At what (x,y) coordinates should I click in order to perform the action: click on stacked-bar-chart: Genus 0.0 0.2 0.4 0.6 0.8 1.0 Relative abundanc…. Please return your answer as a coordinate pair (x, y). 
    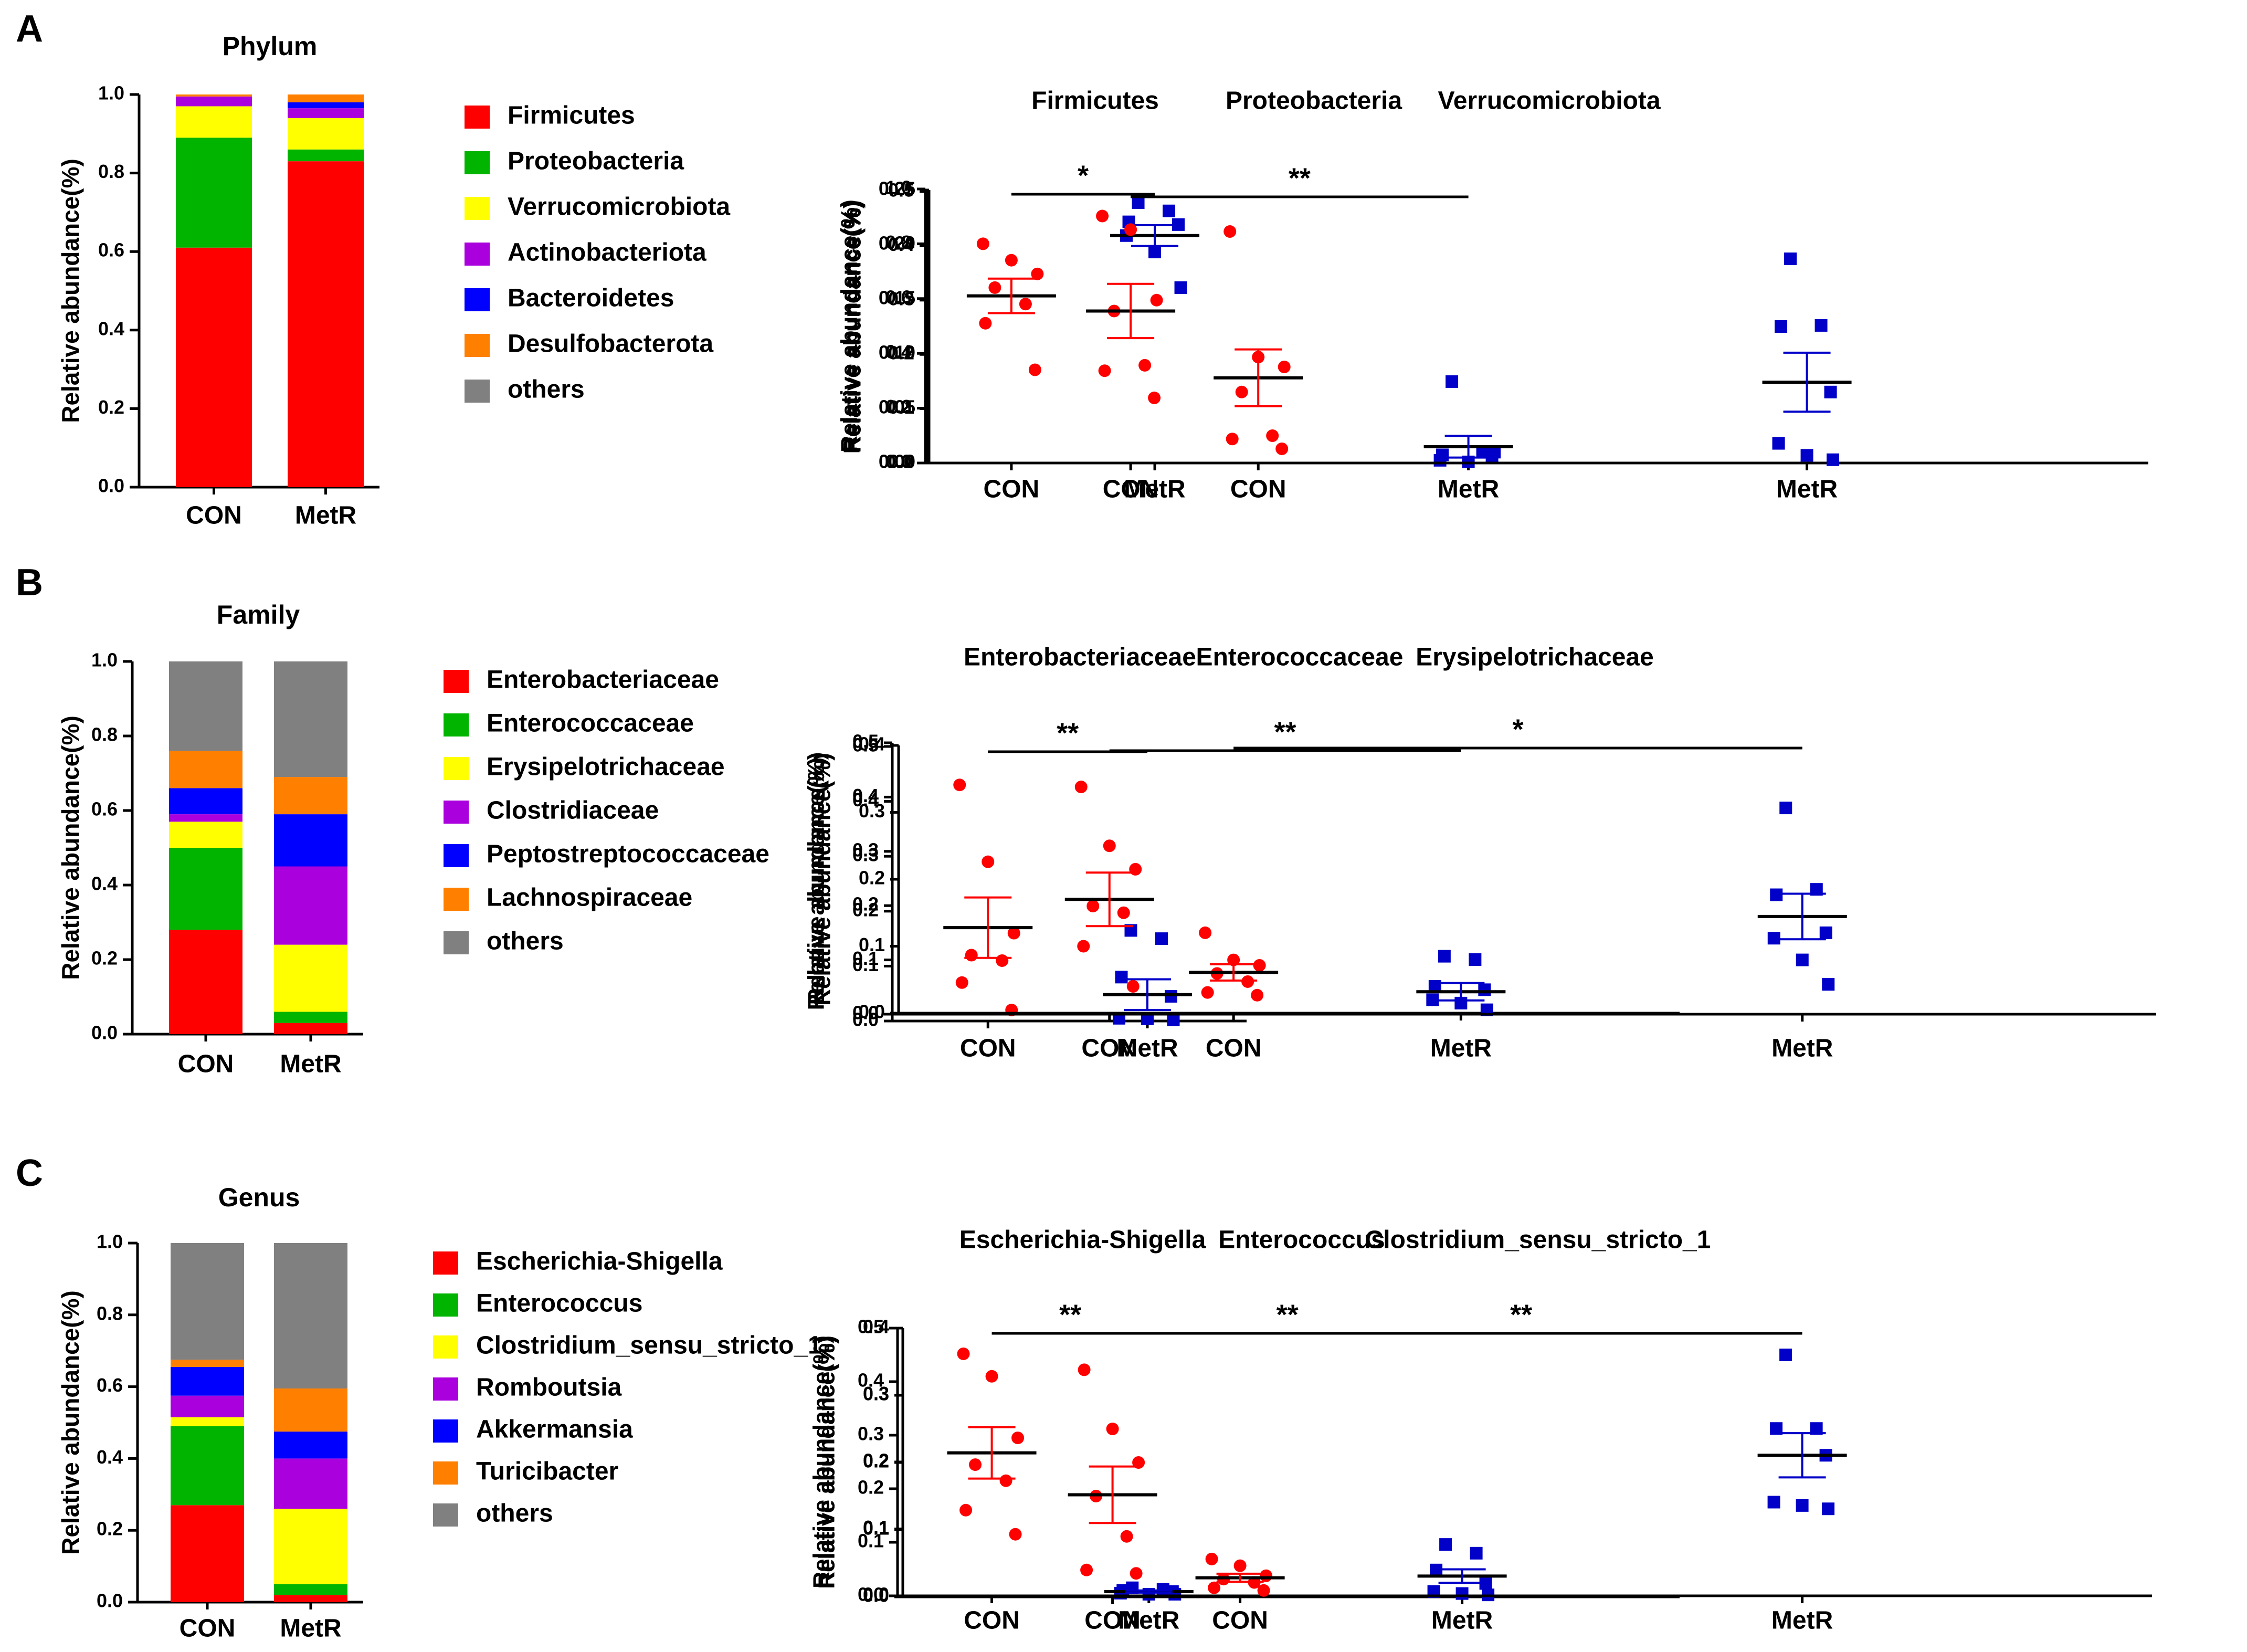
    Looking at the image, I should click on (210, 1413).